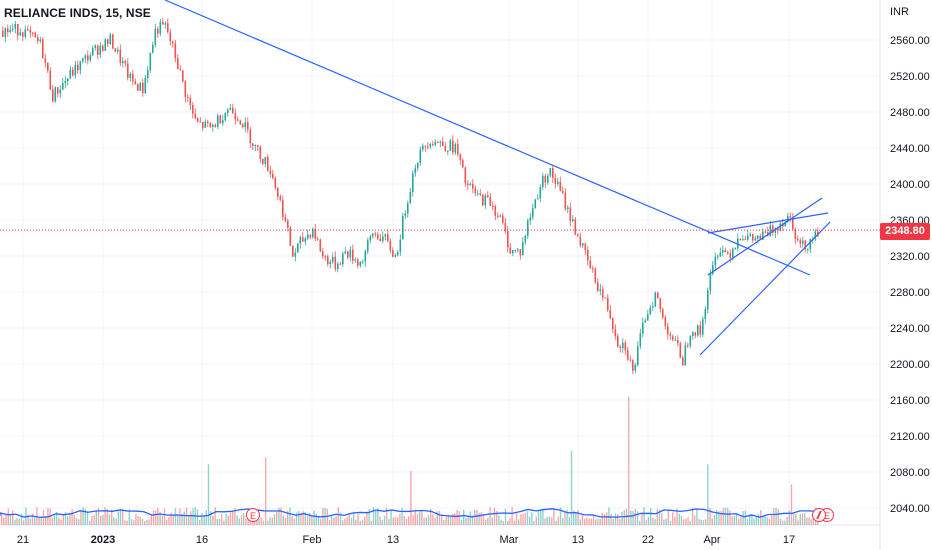 The image size is (932, 550). Describe the element at coordinates (768, 223) in the screenshot. I see `trendline` at that location.